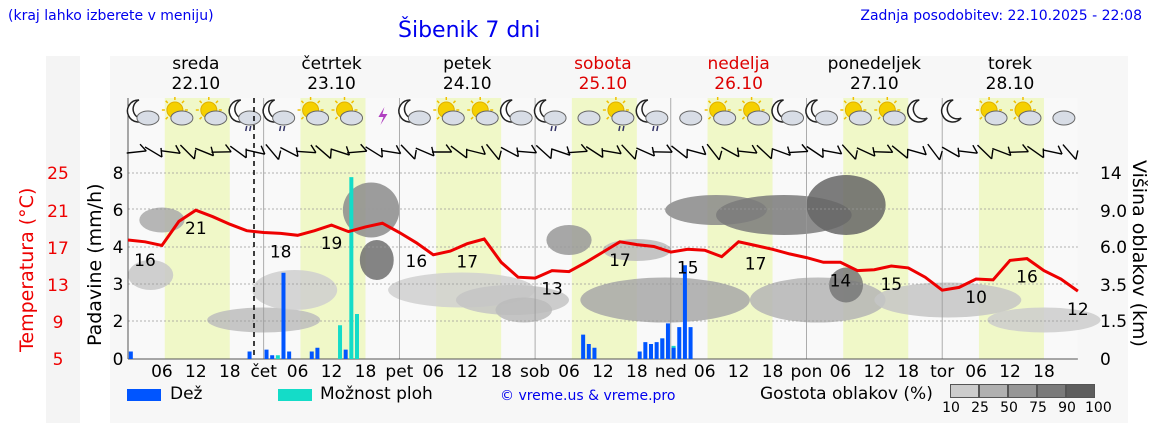 Image resolution: width=1152 pixels, height=443 pixels. I want to click on temperature-label: 17, so click(467, 263).